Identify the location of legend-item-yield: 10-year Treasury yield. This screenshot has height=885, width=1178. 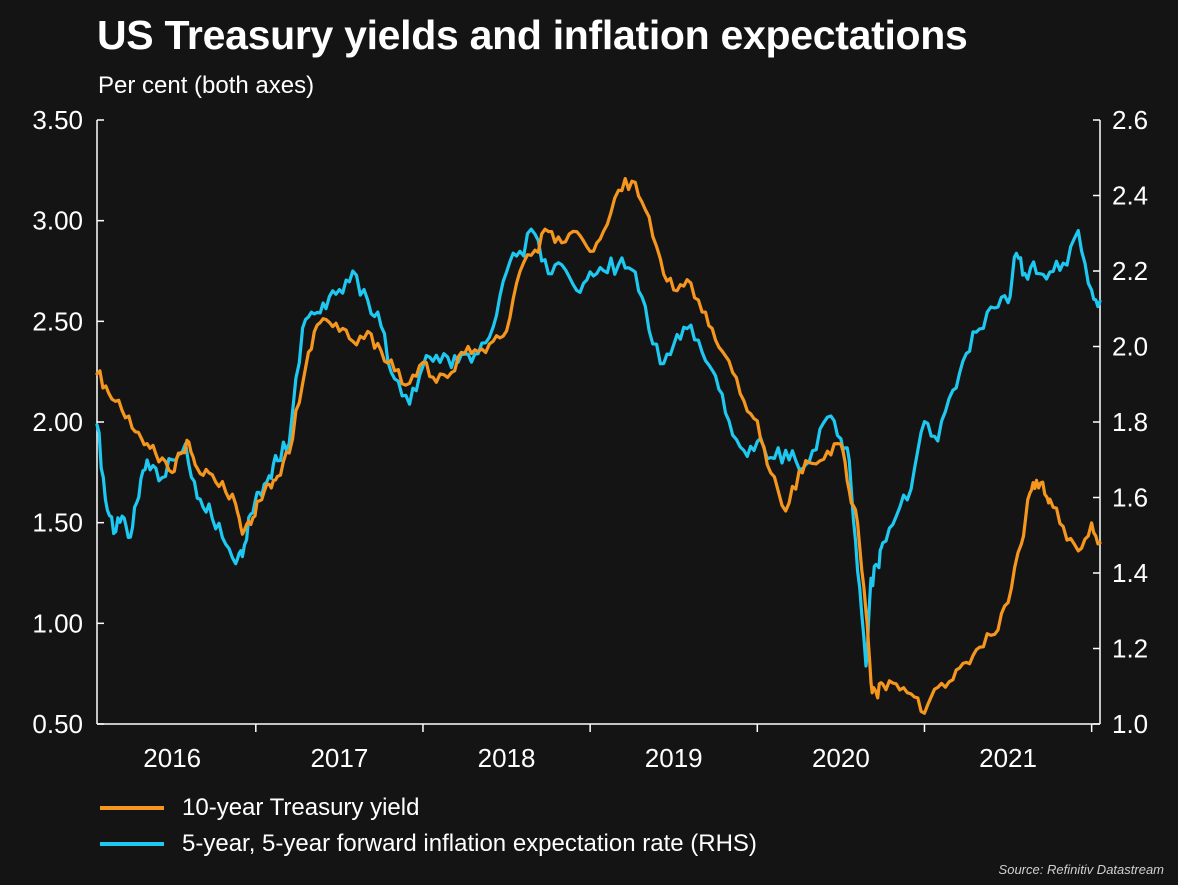
(428, 808).